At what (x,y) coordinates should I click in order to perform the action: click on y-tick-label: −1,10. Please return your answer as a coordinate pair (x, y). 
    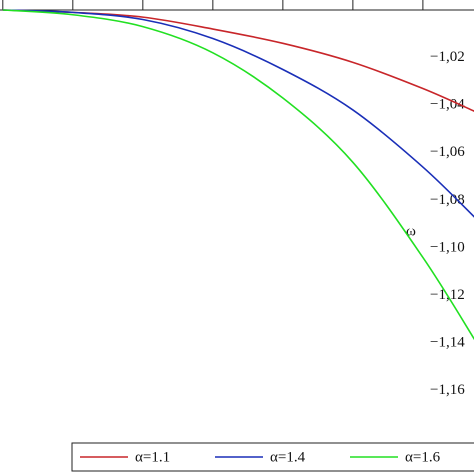
    Looking at the image, I should click on (447, 247).